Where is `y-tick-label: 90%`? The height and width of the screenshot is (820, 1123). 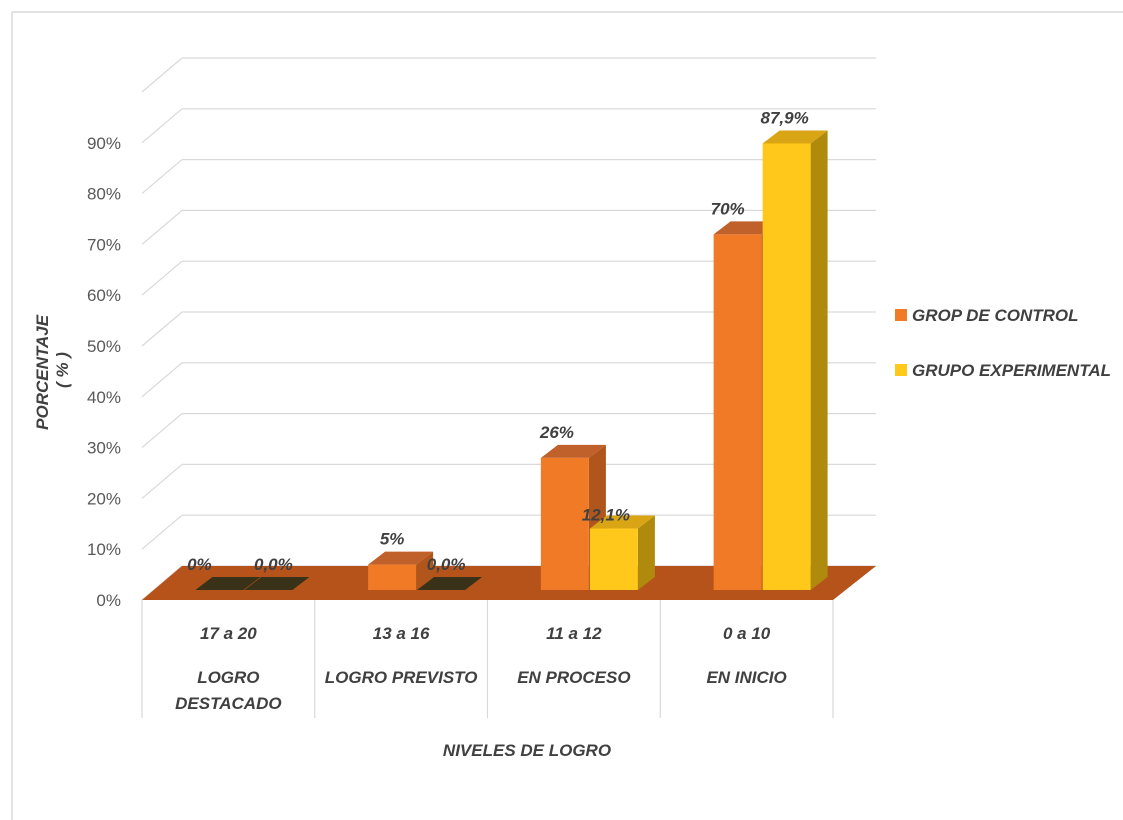
y-tick-label: 90% is located at coordinates (104, 143).